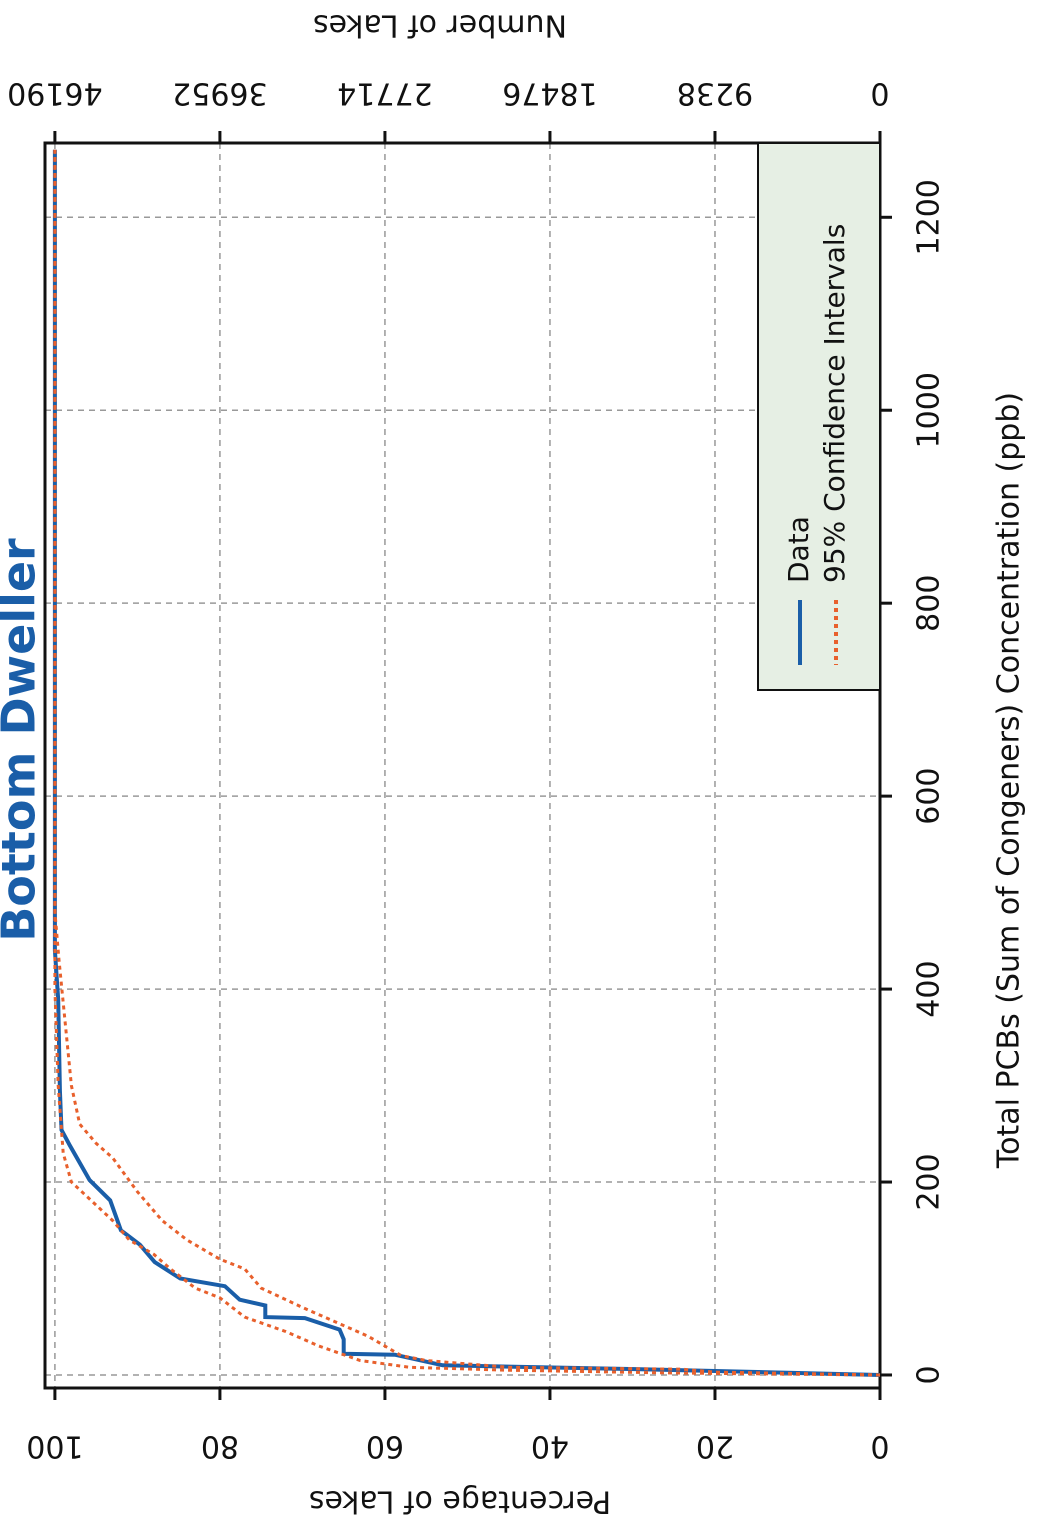 The image size is (1042, 1524). Describe the element at coordinates (550, 1446) in the screenshot. I see `y-tick-label: 40` at that location.